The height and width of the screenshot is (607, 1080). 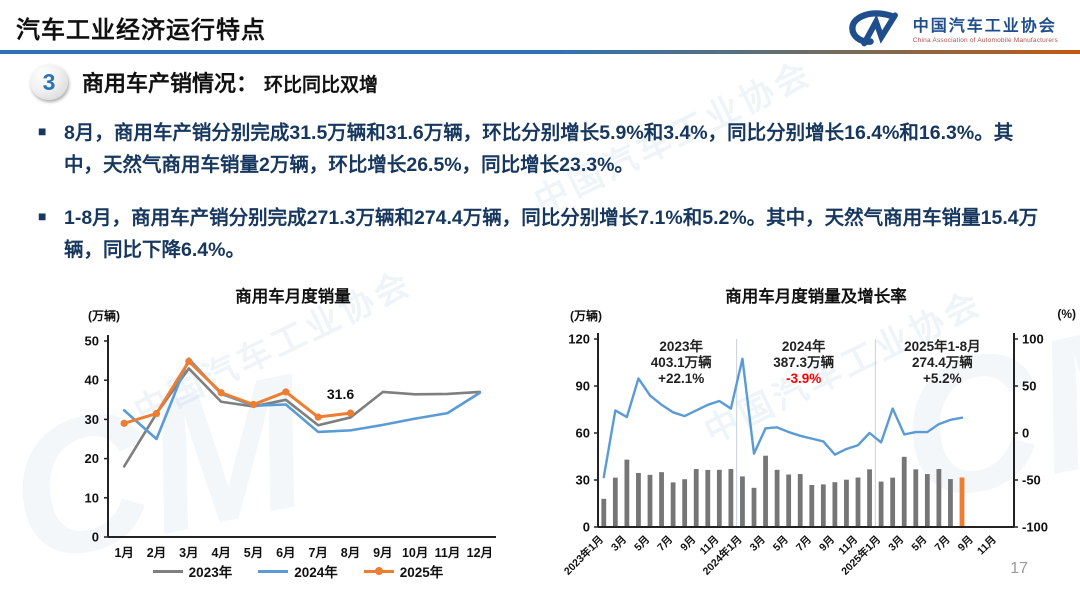 I want to click on legend-item-2025: 2025年, so click(x=403, y=571).